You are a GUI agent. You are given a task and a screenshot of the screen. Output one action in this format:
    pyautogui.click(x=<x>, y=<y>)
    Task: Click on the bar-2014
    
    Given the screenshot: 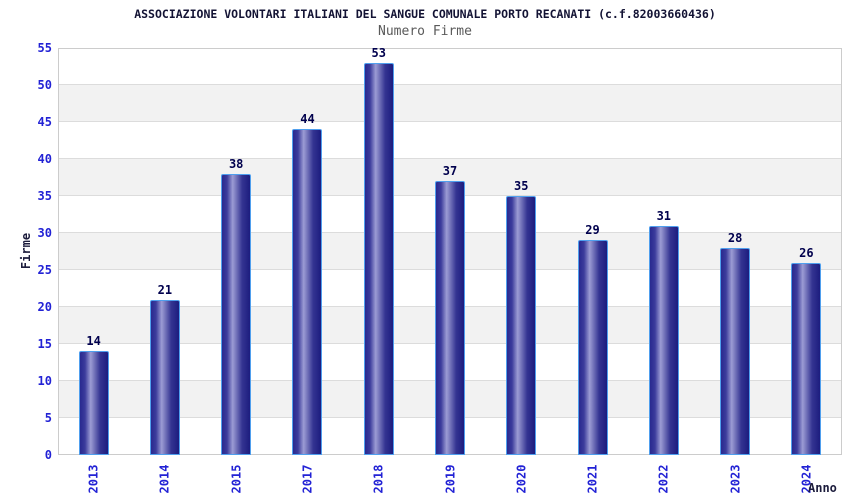 What is the action you would take?
    pyautogui.click(x=164, y=377)
    